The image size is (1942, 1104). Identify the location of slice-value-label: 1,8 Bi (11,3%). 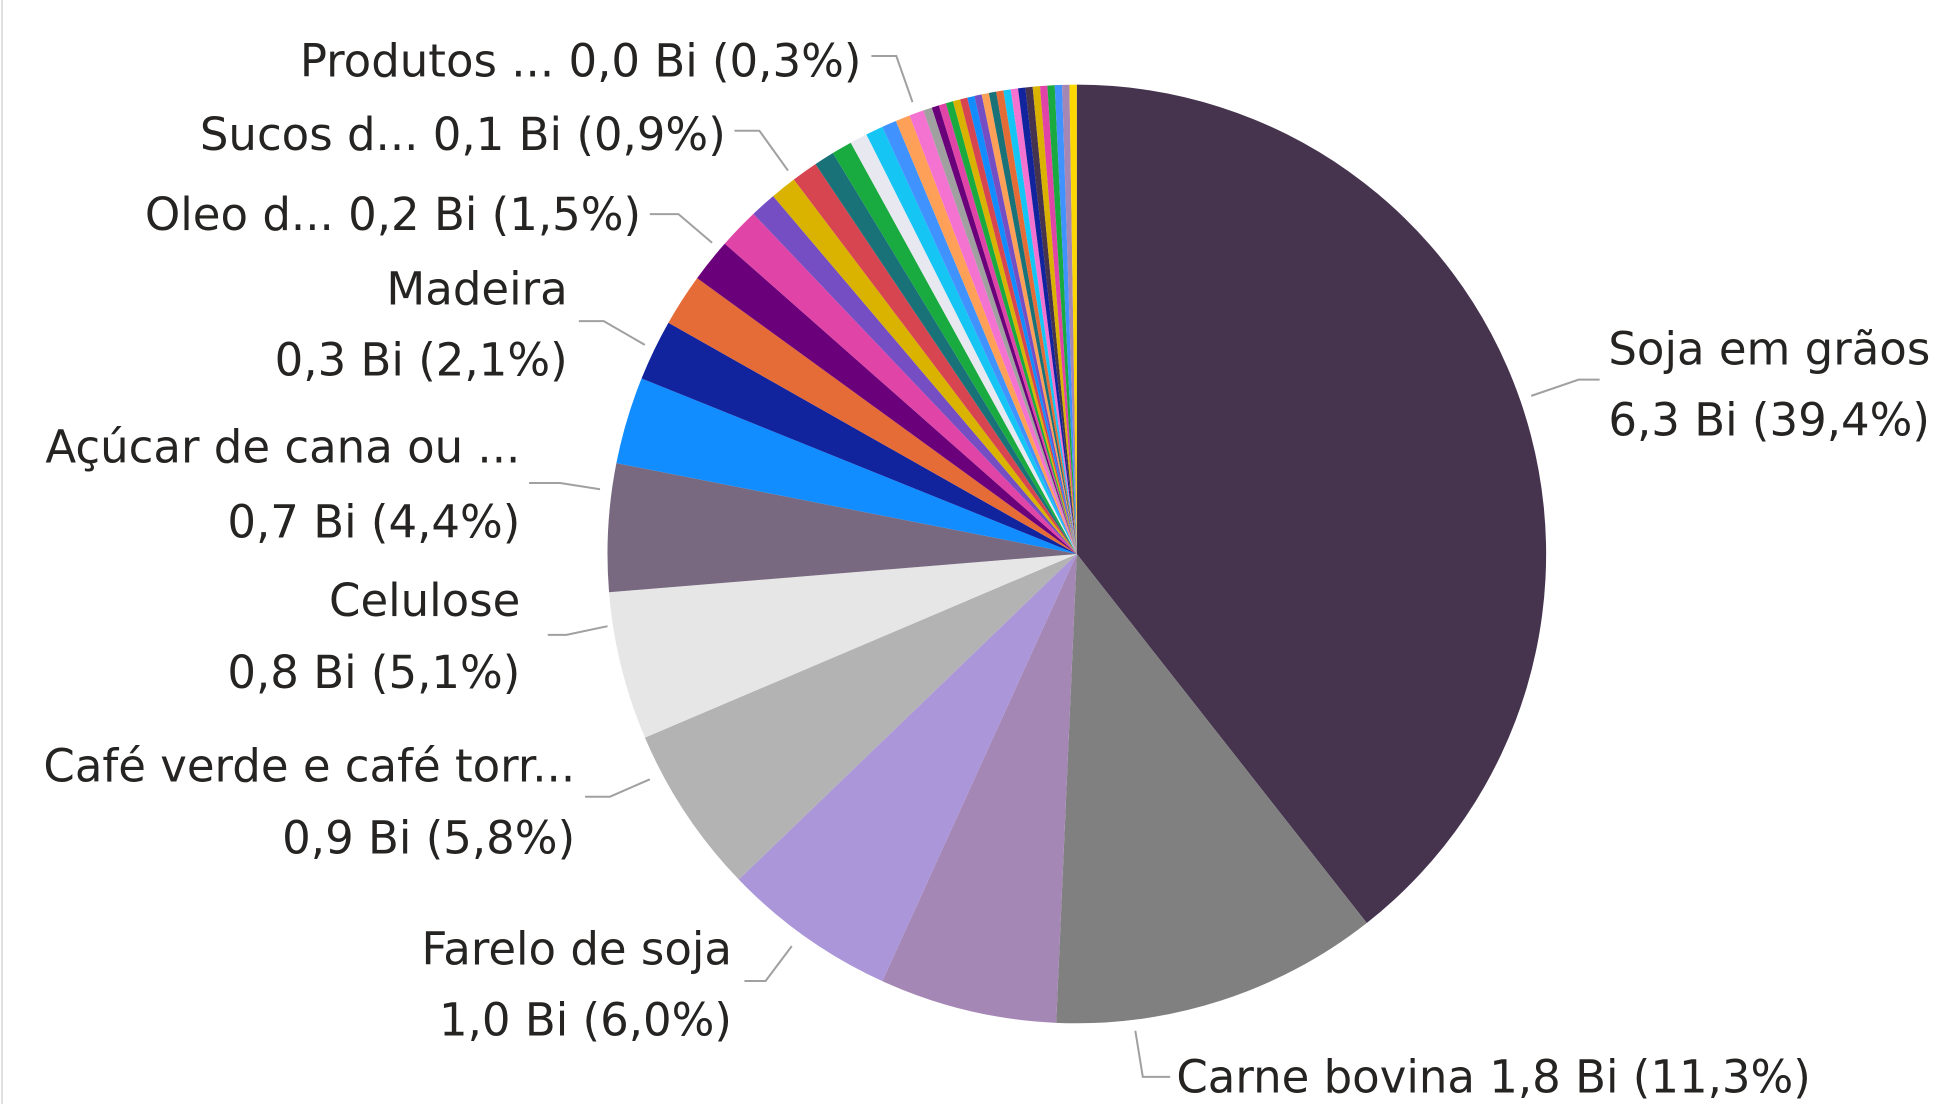
(1650, 1077).